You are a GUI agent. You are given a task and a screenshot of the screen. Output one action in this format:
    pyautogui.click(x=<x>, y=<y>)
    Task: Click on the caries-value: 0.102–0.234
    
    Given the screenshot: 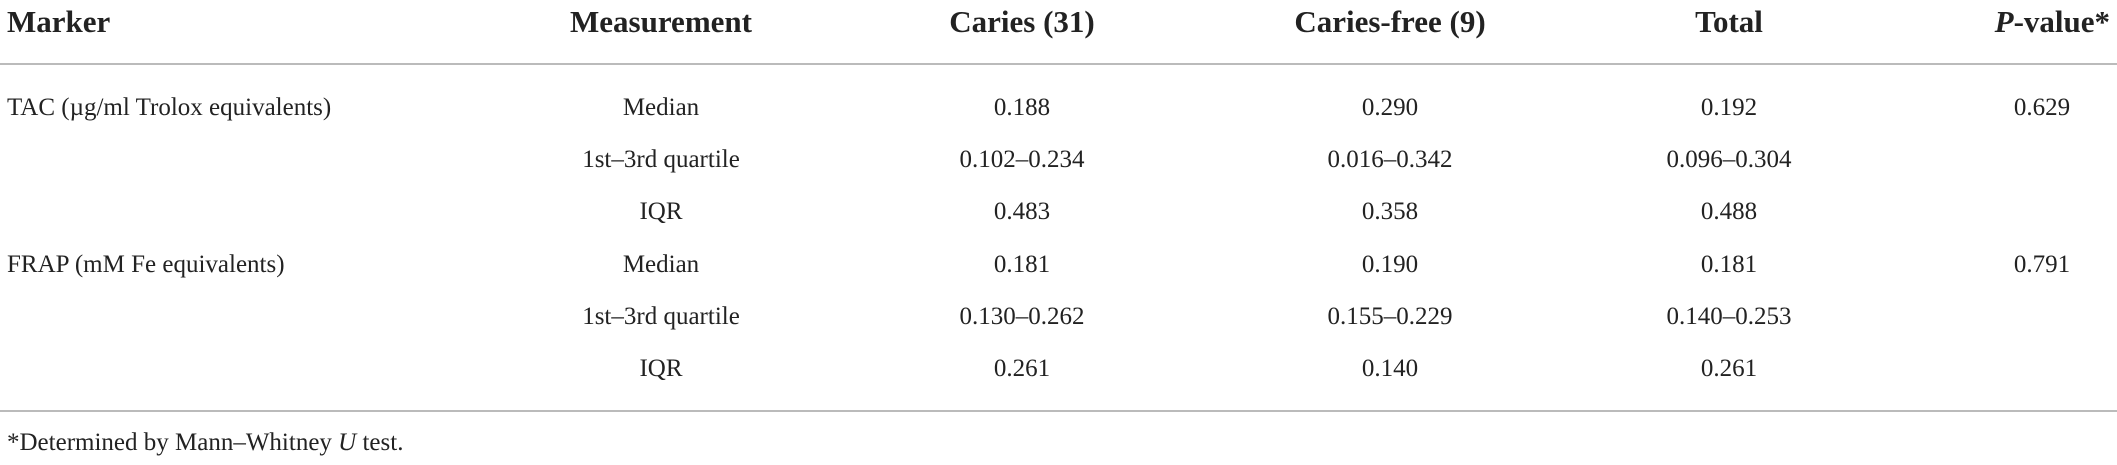 What is the action you would take?
    pyautogui.click(x=1022, y=160)
    